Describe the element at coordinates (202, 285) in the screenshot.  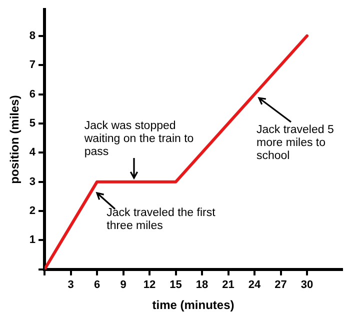
I see `x-tick-label: 18` at that location.